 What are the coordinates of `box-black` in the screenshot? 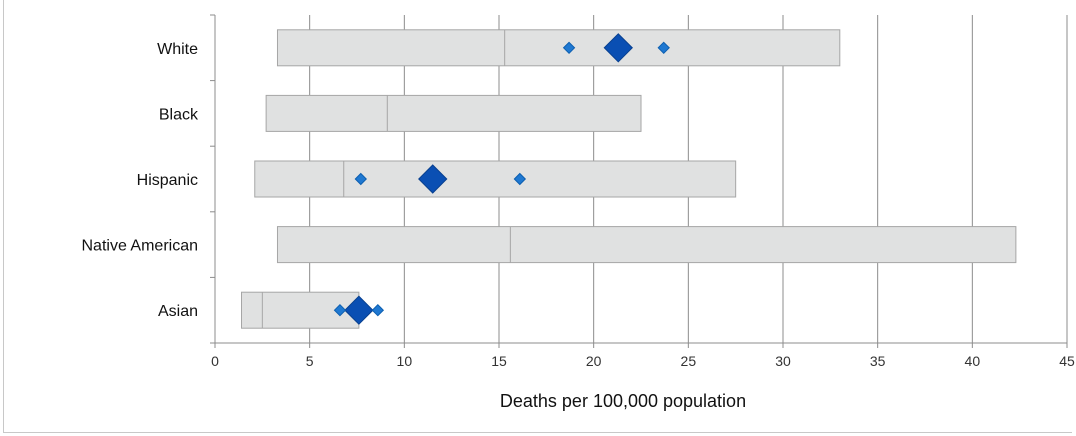 It's located at (453, 113).